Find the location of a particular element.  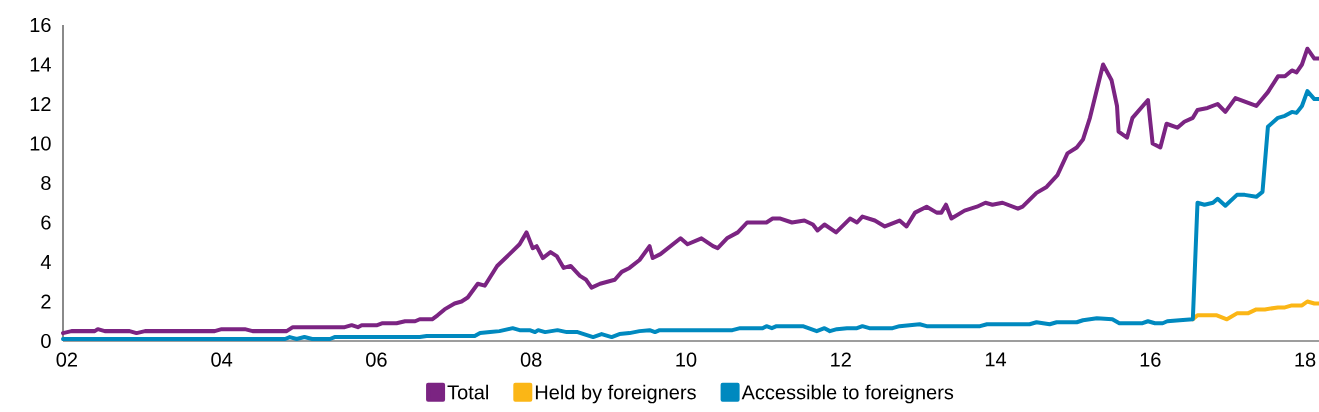

x-tick-label: 08 is located at coordinates (531, 359).